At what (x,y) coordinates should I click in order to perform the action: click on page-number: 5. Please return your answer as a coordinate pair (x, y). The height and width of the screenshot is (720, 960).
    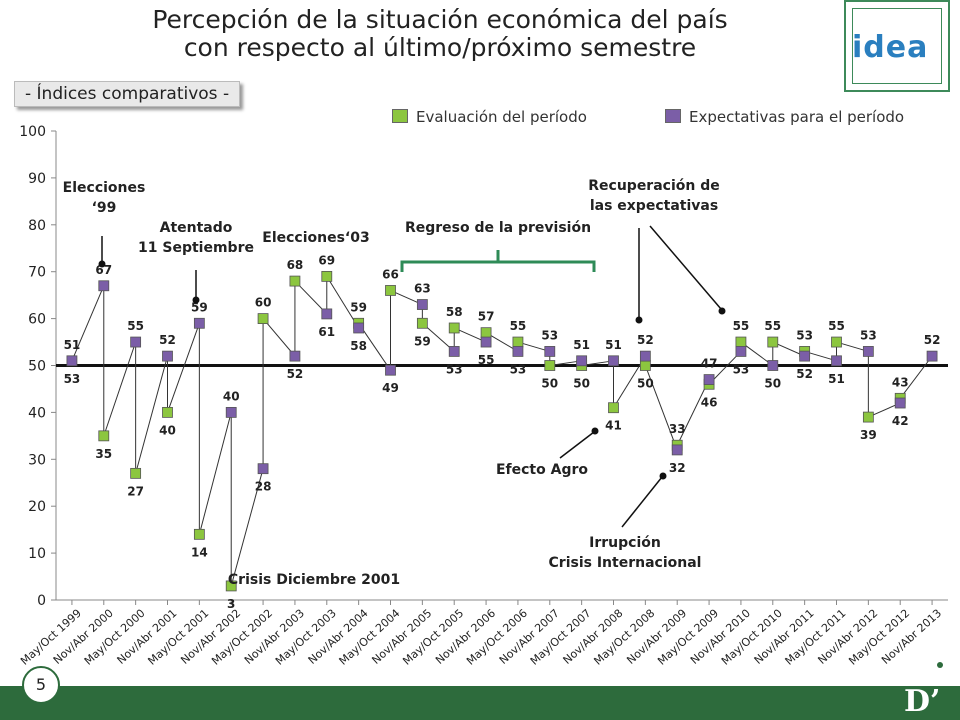
    Looking at the image, I should click on (41, 685).